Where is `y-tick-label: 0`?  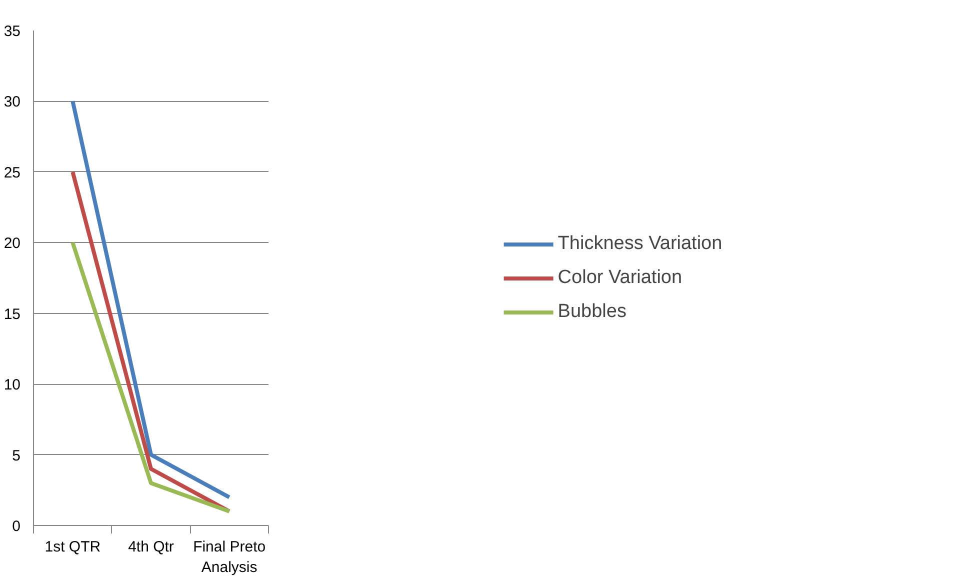
y-tick-label: 0 is located at coordinates (16, 526).